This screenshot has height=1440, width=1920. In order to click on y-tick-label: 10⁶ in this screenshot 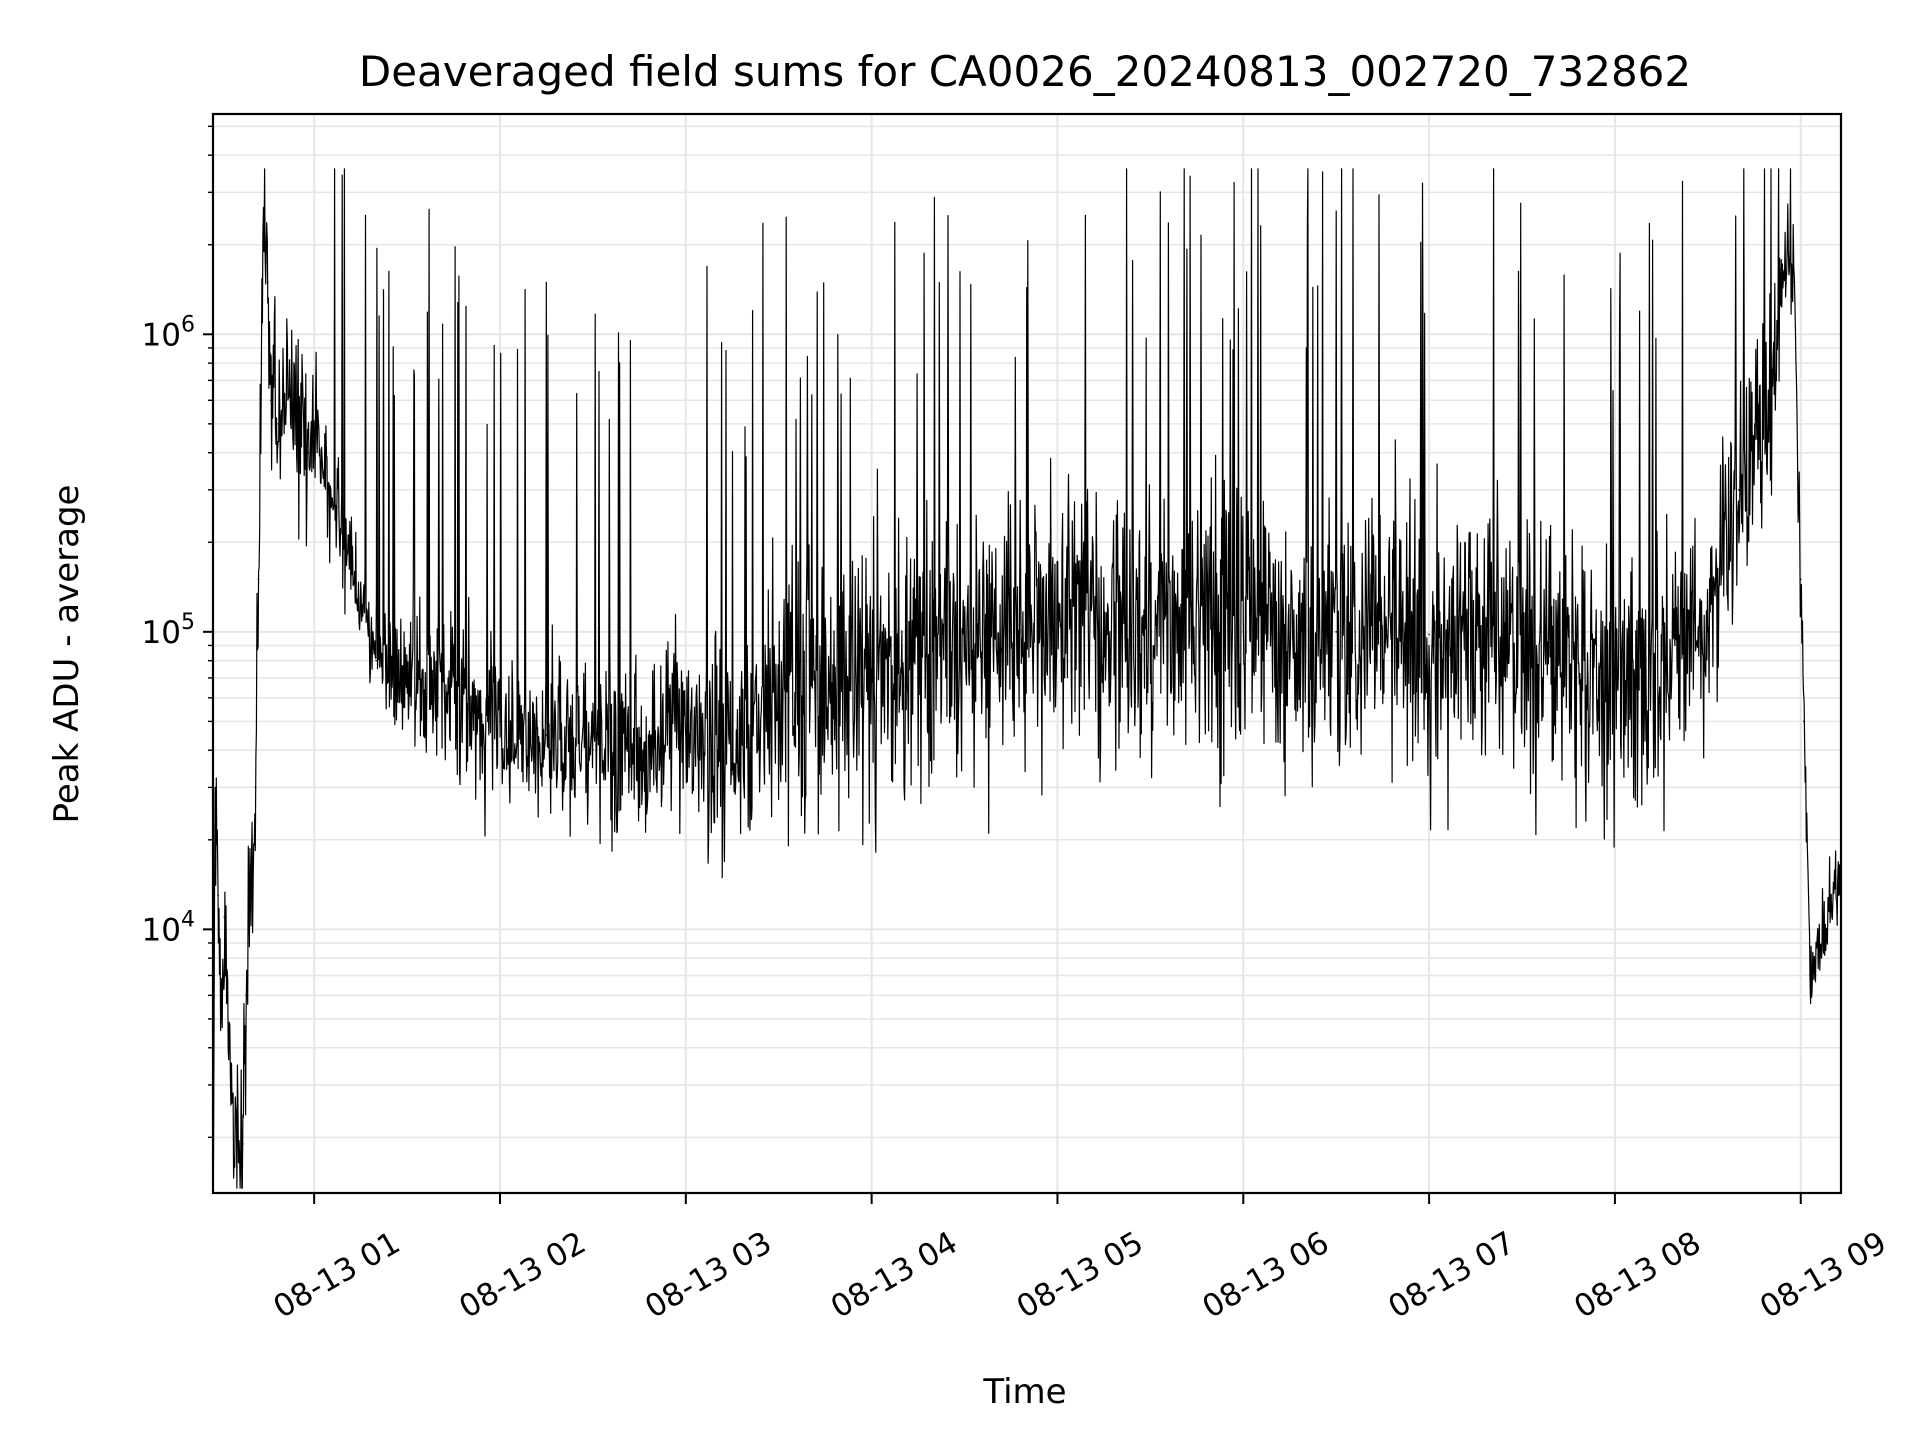, I will do `click(168, 332)`.